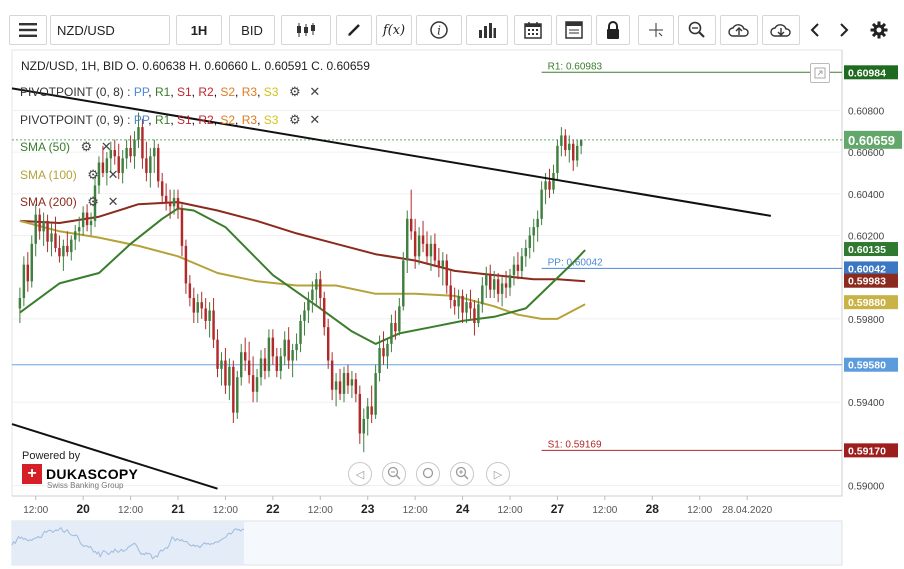  I want to click on pivot-2-s3: S3, so click(271, 120).